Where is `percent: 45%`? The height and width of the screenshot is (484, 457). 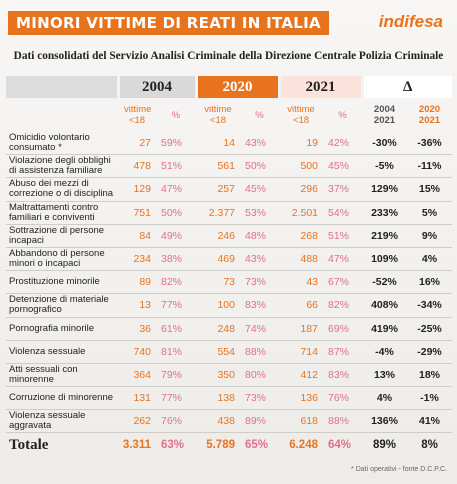 percent: 45% is located at coordinates (259, 189).